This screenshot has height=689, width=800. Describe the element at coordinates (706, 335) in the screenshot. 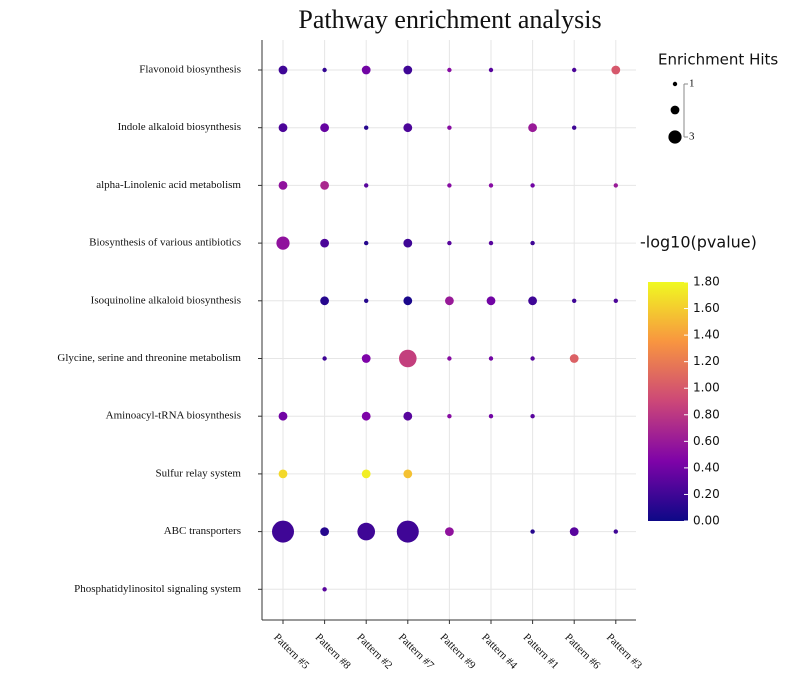

I see `colorbar-tick-label: 1.40` at that location.